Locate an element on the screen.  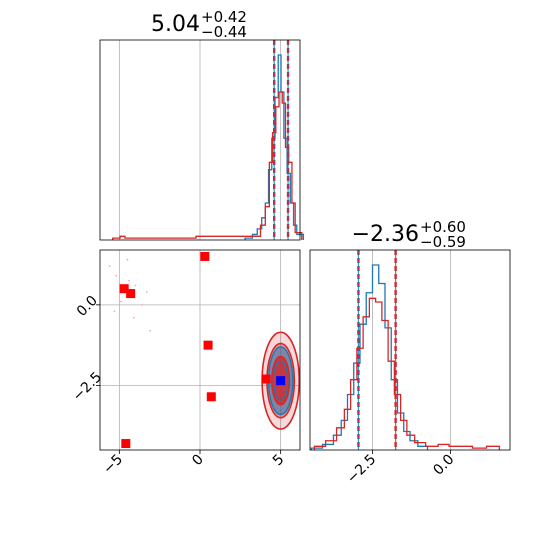
joint-y-tick-label: 0.0 is located at coordinates (87, 306).